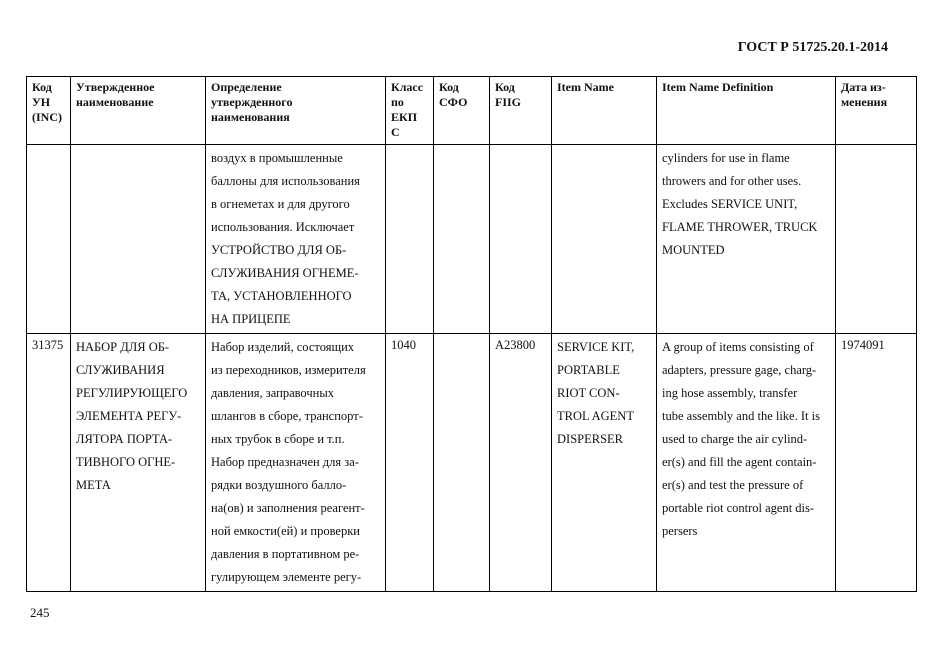  Describe the element at coordinates (115, 87) in the screenshot. I see `header-line: Утвержденное` at that location.